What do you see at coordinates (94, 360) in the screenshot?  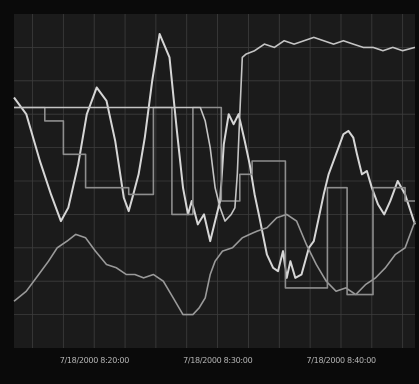 I see `x-tick-label: 7/18/2000 8:20:00` at bounding box center [94, 360].